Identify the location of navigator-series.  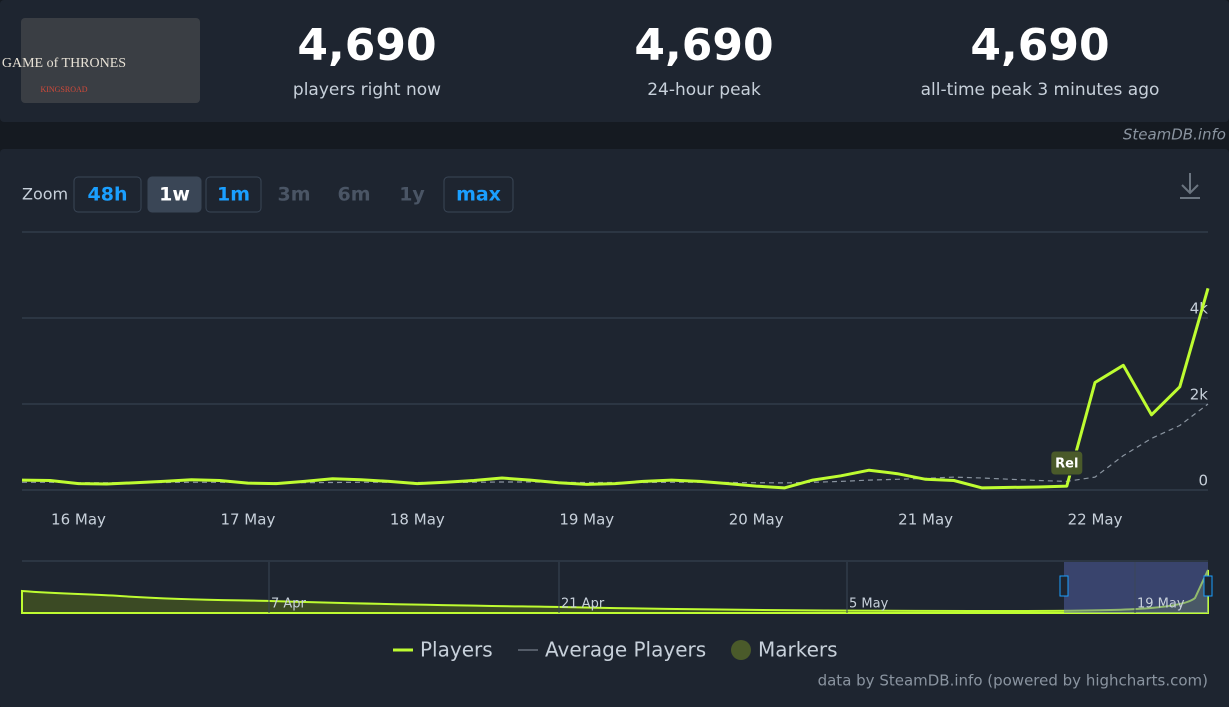
(615, 591).